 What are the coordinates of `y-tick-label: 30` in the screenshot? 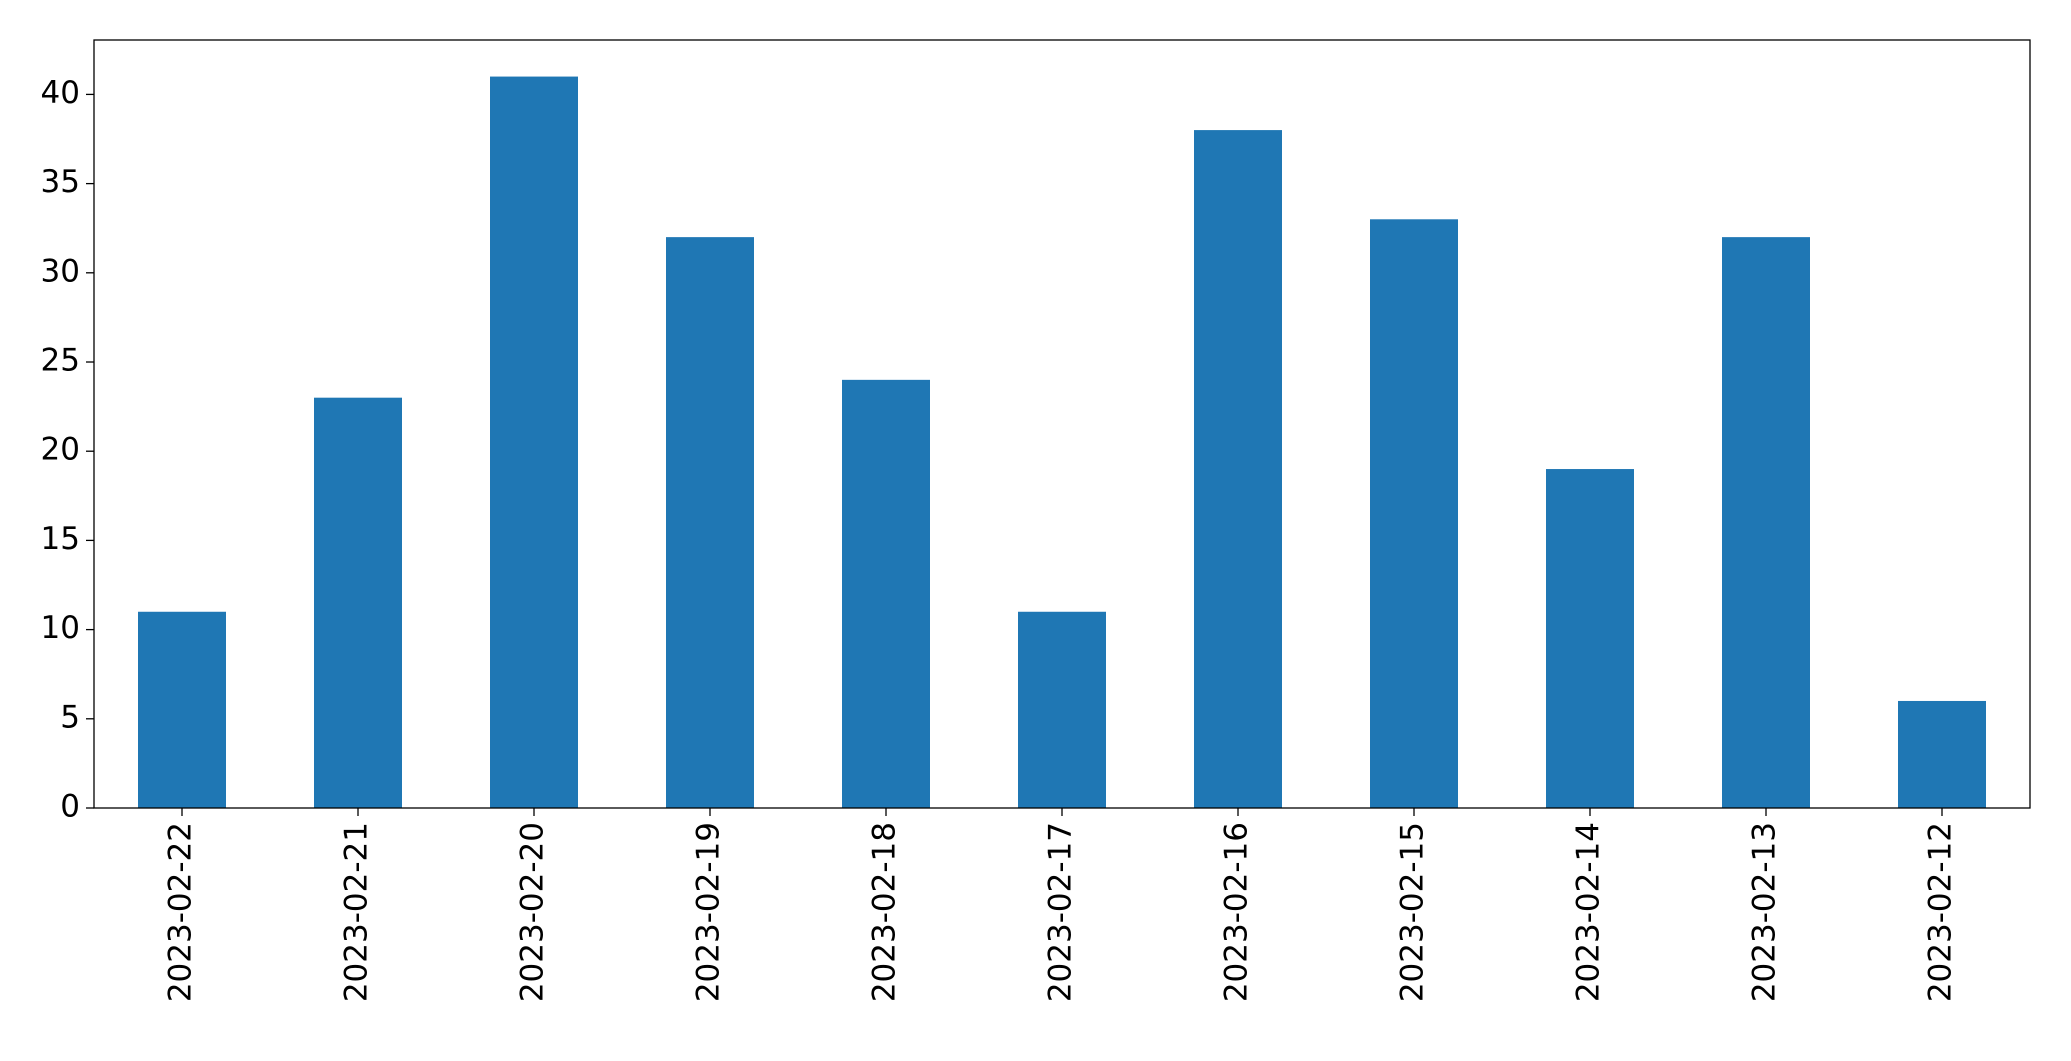 It's located at (60, 271).